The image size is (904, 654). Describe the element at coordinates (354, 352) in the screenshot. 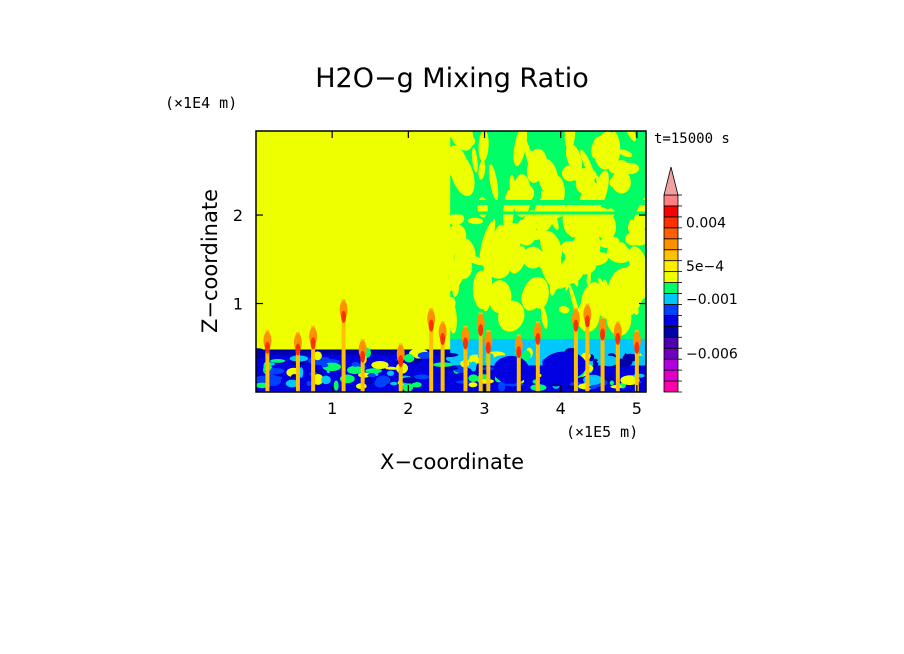

I see `field-boundary-top` at that location.